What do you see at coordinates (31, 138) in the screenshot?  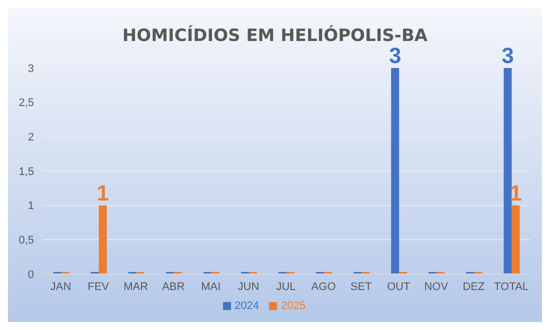 I see `y-tick-label: 2` at bounding box center [31, 138].